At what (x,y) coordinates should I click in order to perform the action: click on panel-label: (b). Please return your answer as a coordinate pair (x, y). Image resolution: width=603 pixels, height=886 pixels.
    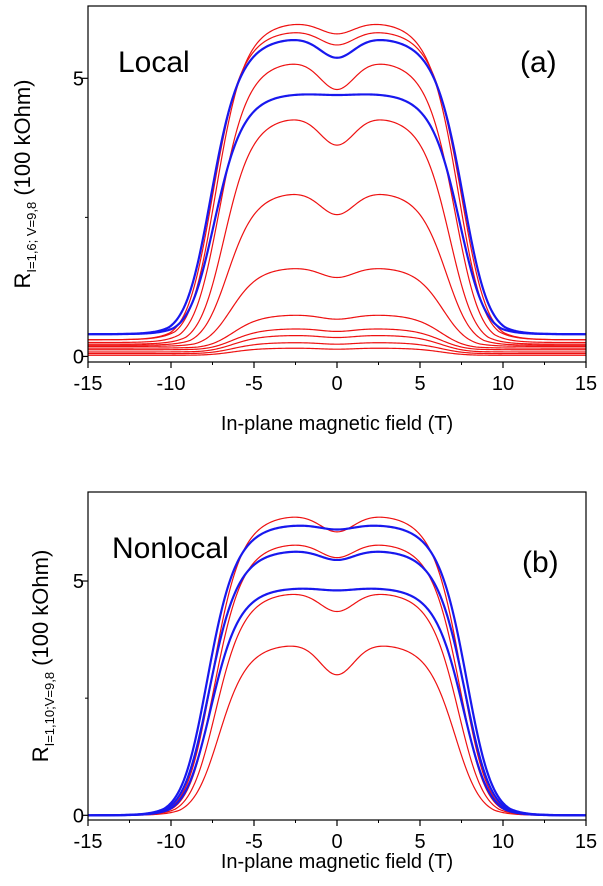
    Looking at the image, I should click on (540, 562).